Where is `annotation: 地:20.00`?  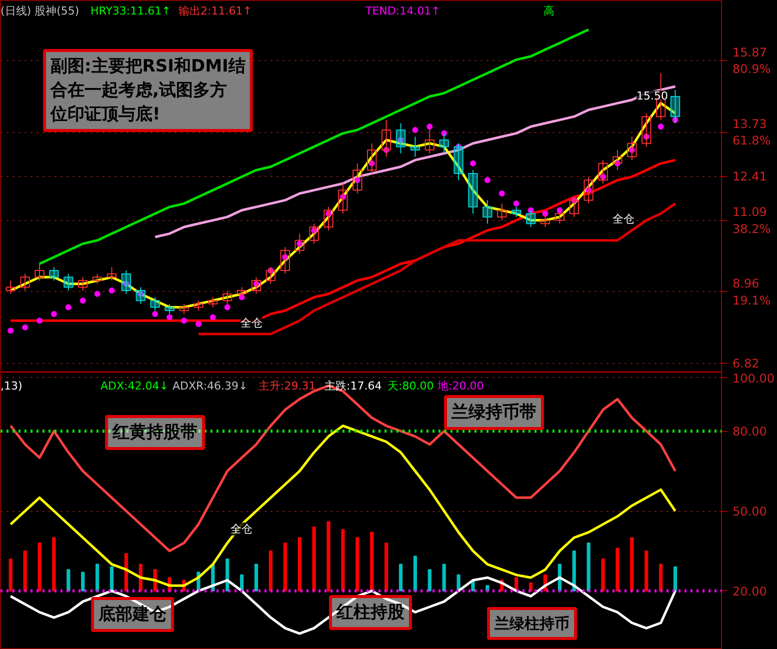
annotation: 地:20.00 is located at coordinates (460, 386).